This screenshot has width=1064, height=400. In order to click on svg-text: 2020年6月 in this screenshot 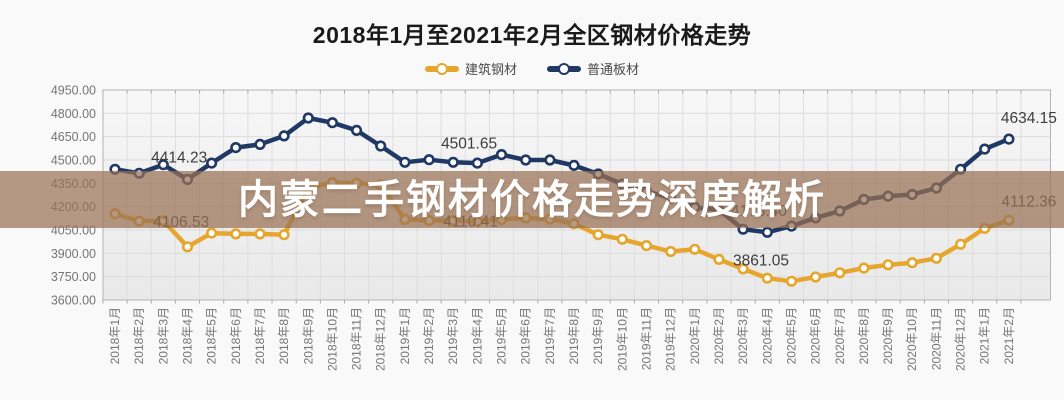, I will do `click(816, 335)`.